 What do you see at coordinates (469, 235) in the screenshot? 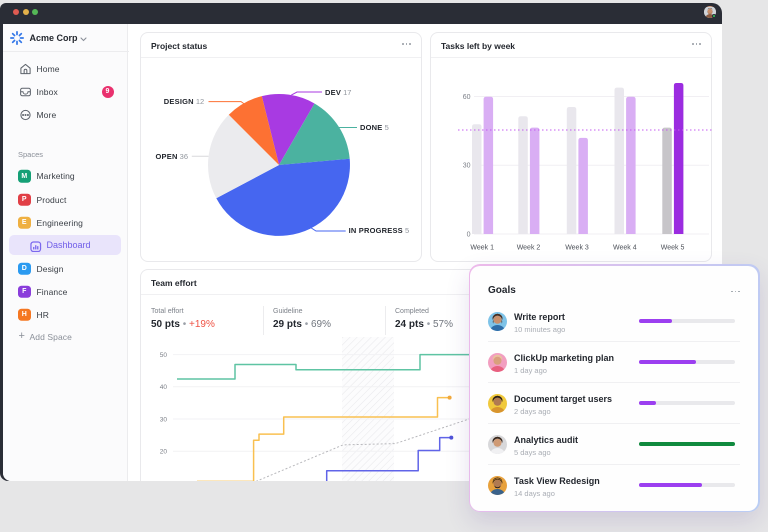
I see `svg-text: 0` at bounding box center [469, 235].